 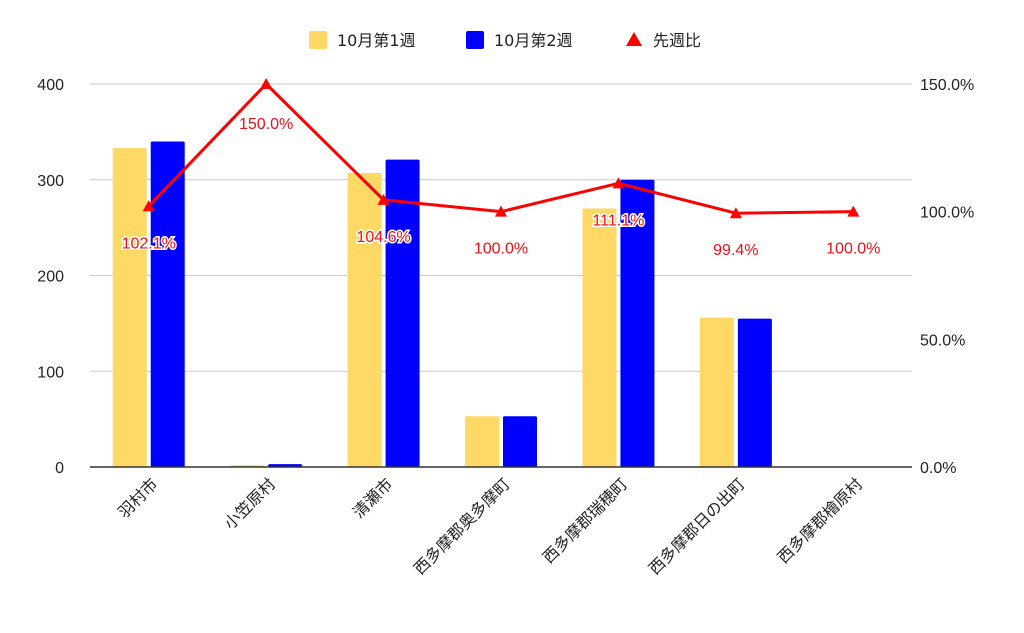 What do you see at coordinates (376, 40) in the screenshot?
I see `legend-label: 10月第1週` at bounding box center [376, 40].